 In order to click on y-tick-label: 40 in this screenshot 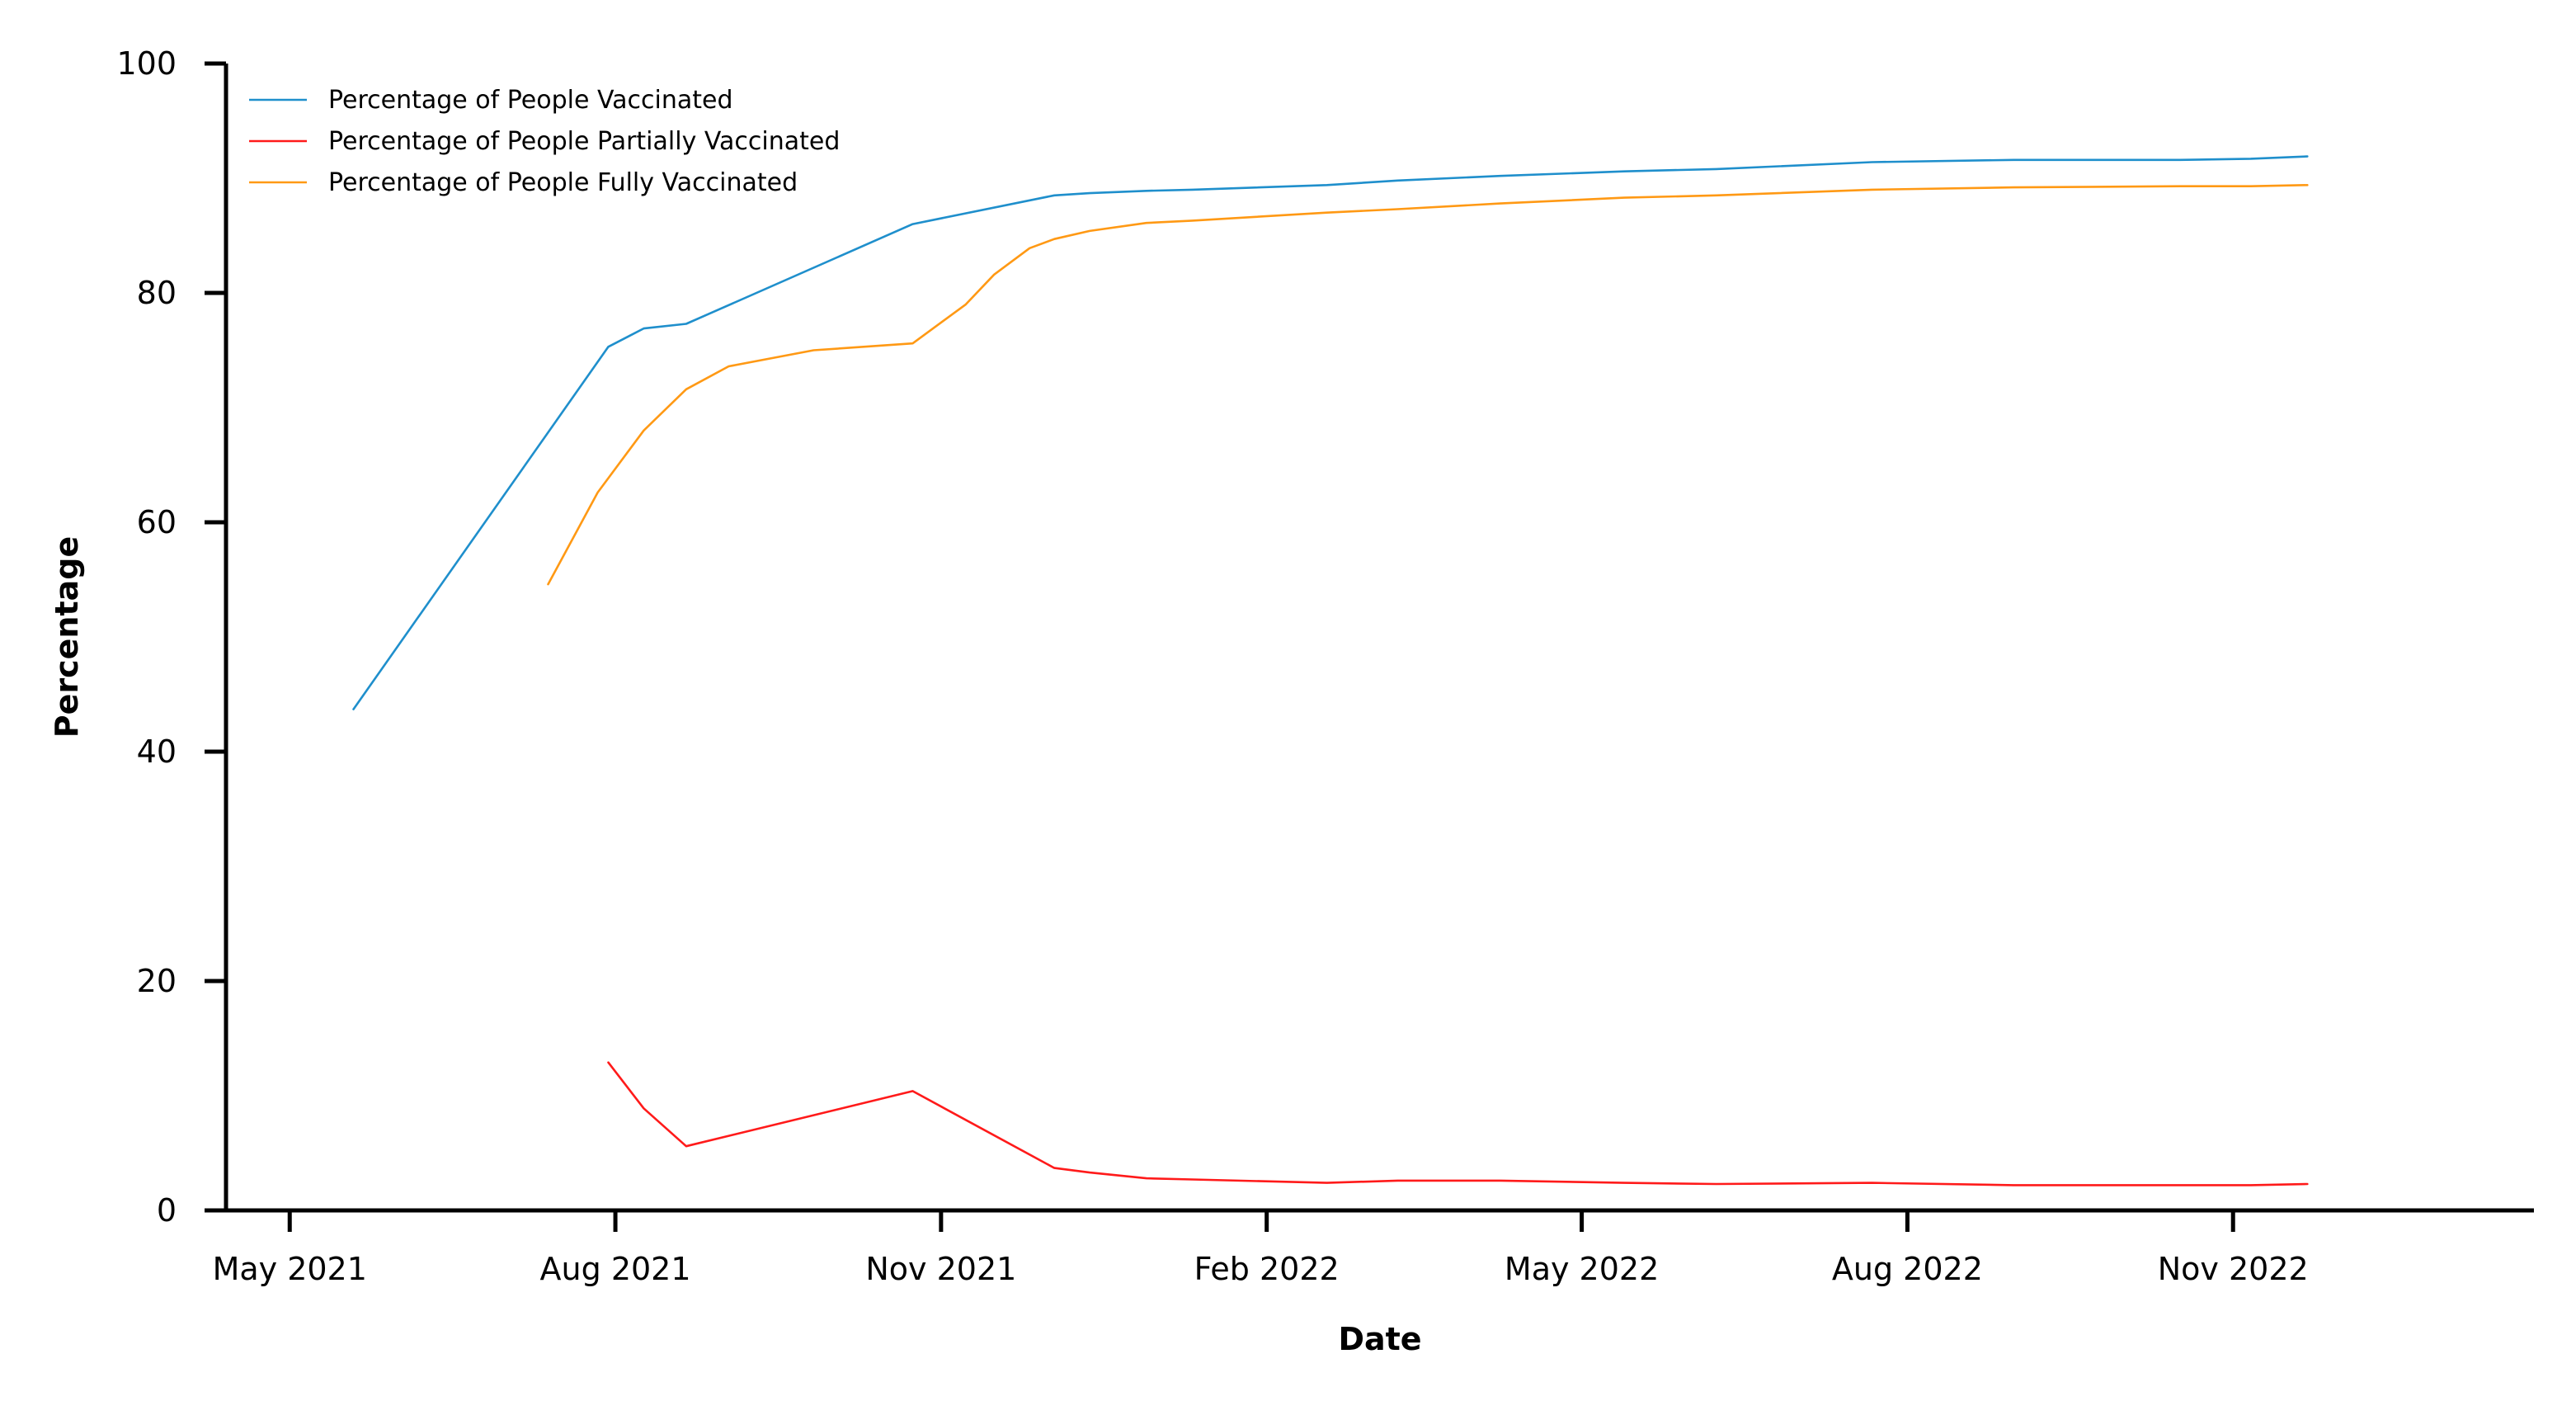, I will do `click(157, 752)`.